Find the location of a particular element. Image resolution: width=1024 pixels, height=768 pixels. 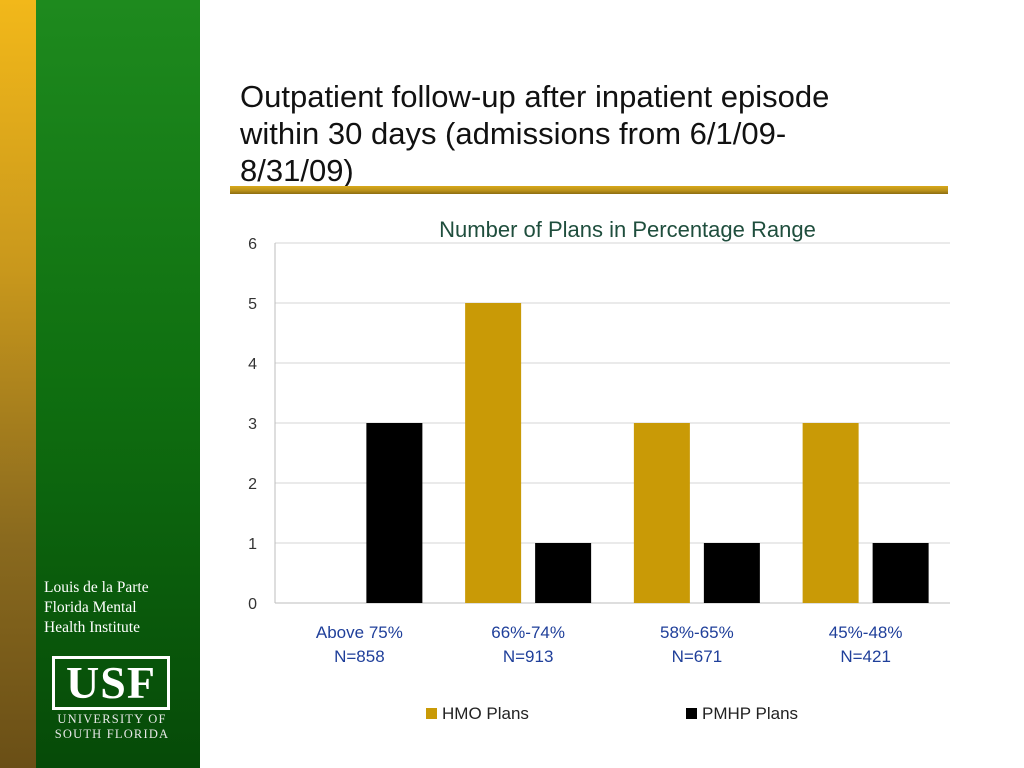

gold-accent-strip is located at coordinates (18, 384).